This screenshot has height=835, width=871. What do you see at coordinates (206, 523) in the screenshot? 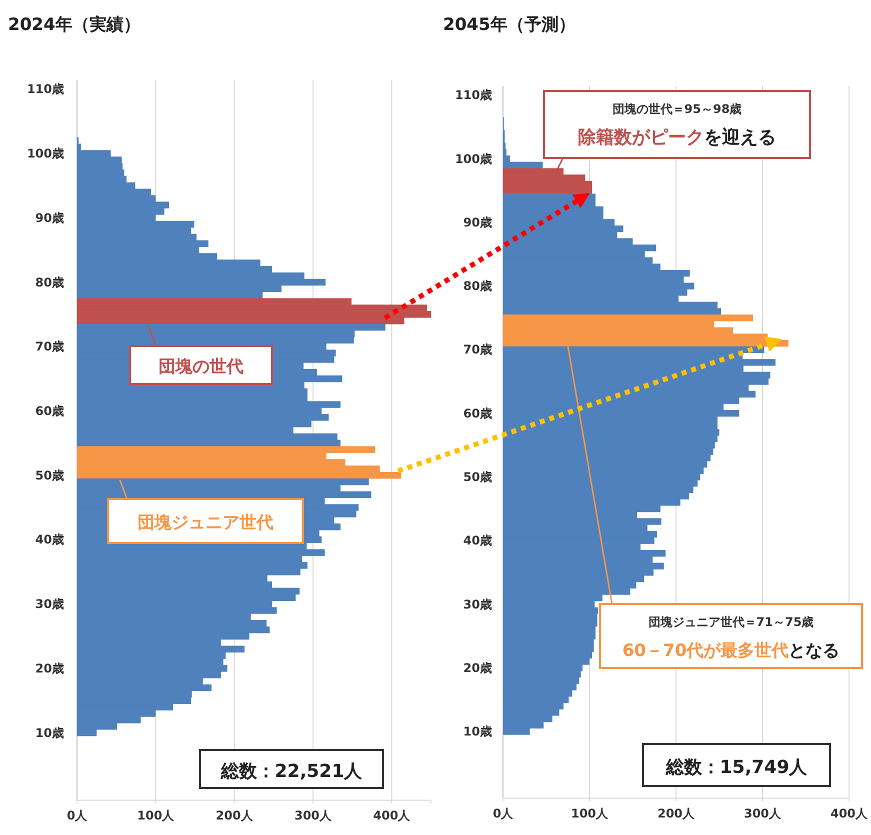
I see `annotation: 団塊ジュニア世代` at bounding box center [206, 523].